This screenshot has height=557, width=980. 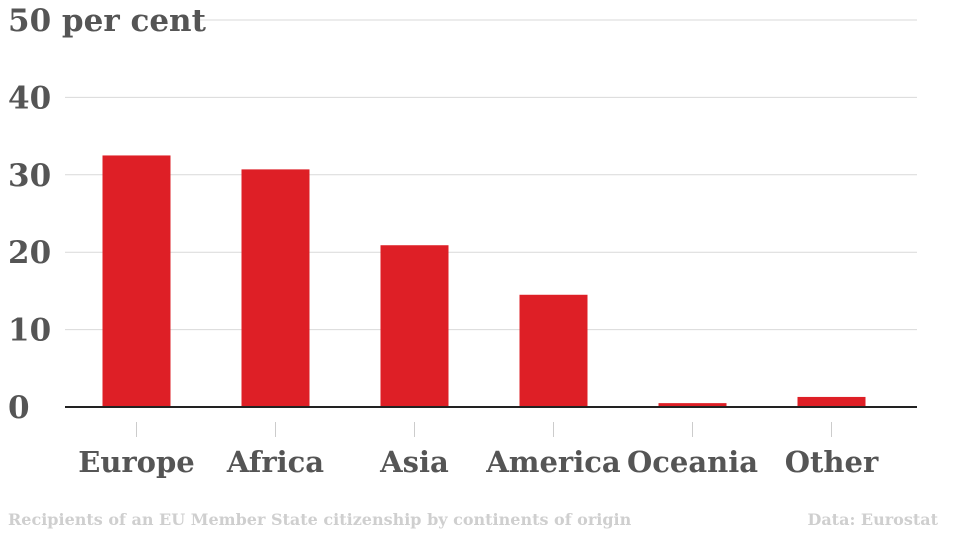 What do you see at coordinates (29, 253) in the screenshot?
I see `y-tick-label-20: 20` at bounding box center [29, 253].